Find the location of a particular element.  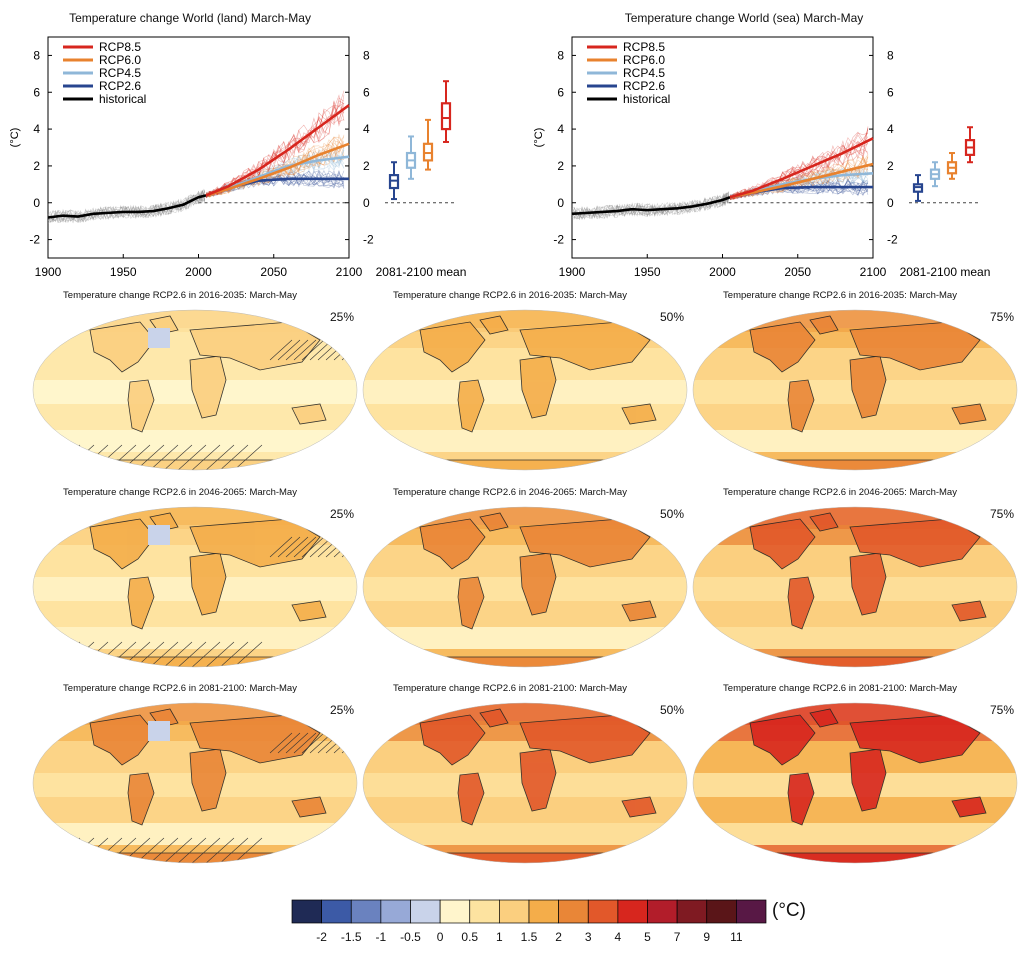

box-label: 2081-2100 mean is located at coordinates (945, 272).